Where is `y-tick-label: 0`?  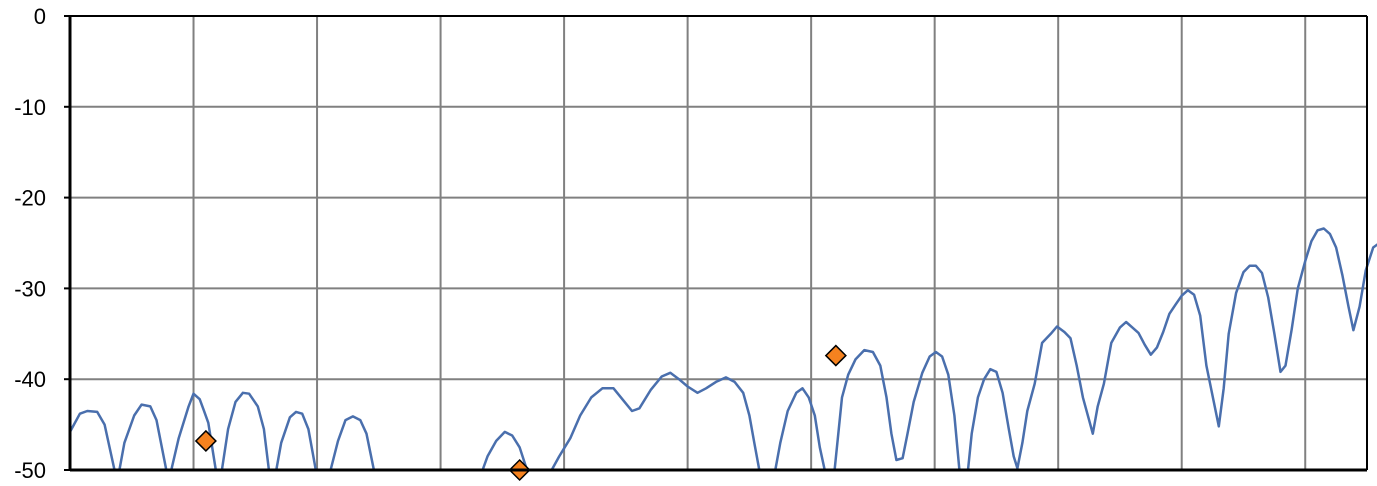
y-tick-label: 0 is located at coordinates (40, 16).